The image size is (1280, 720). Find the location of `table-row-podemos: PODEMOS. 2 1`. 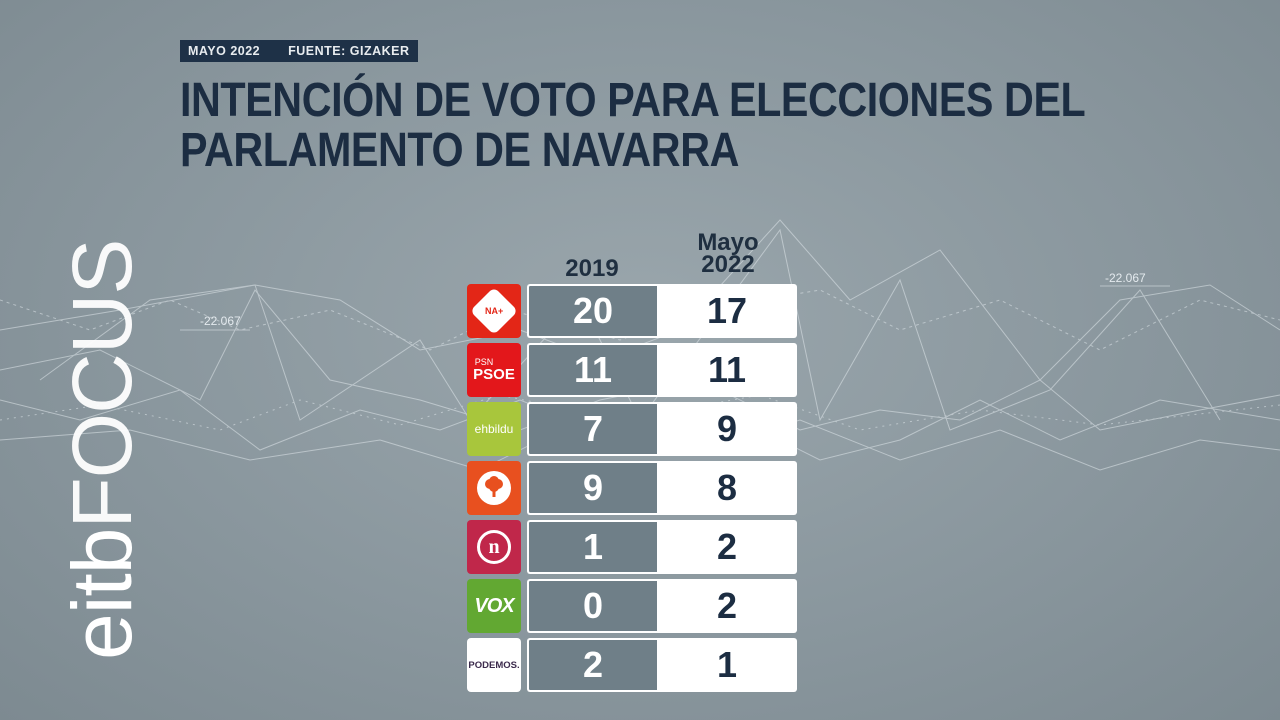

table-row-podemos: PODEMOS. 2 1 is located at coordinates (632, 665).